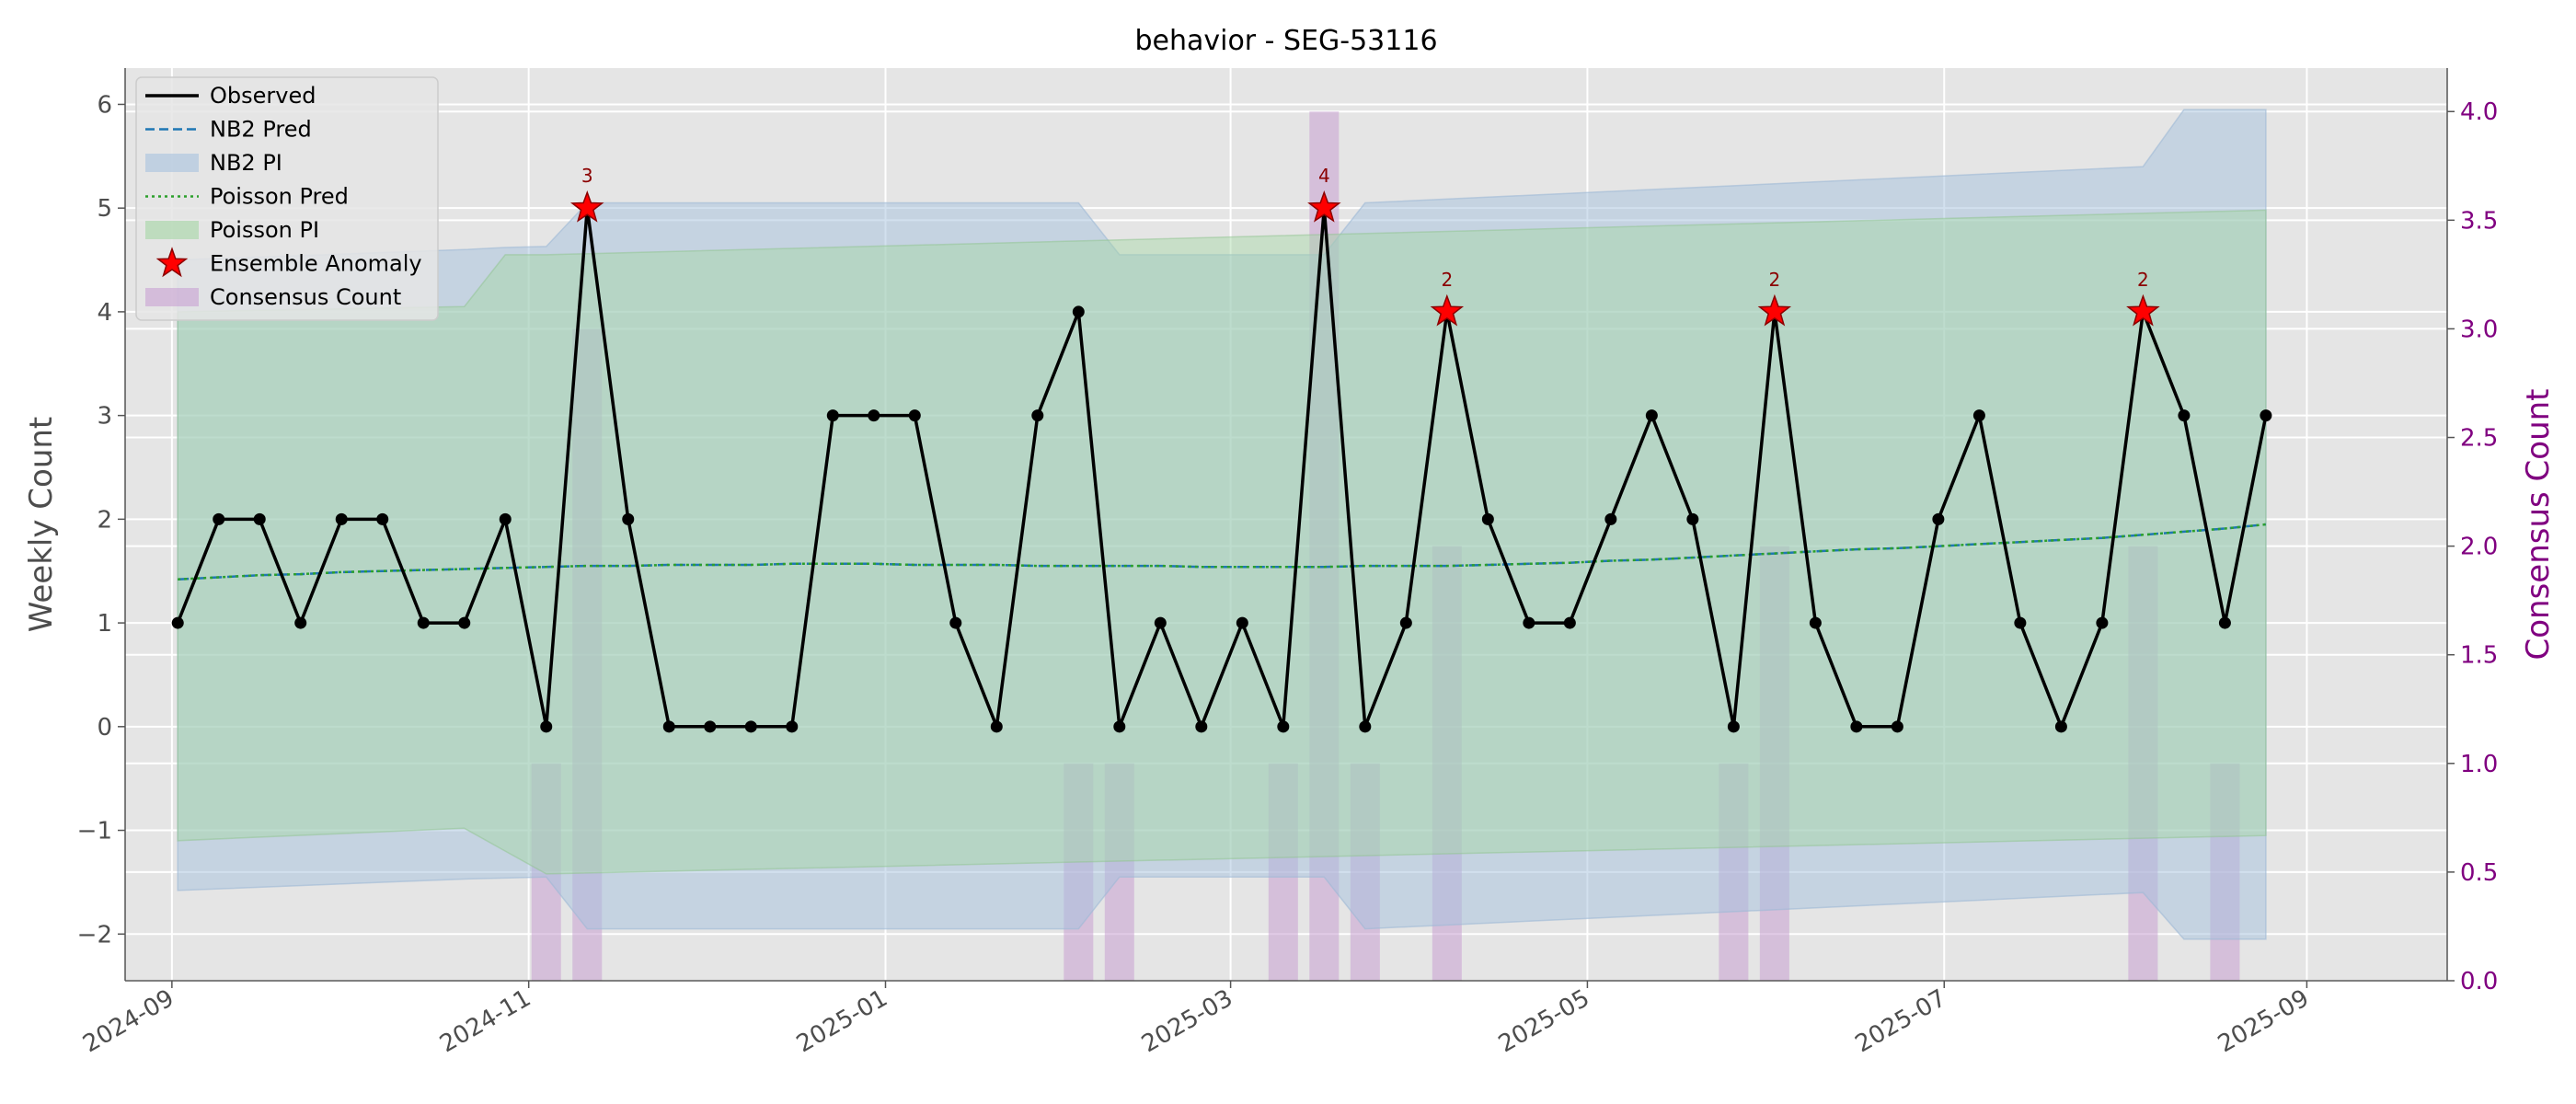  I want to click on x-tick-label: 2025-03, so click(1187, 1021).